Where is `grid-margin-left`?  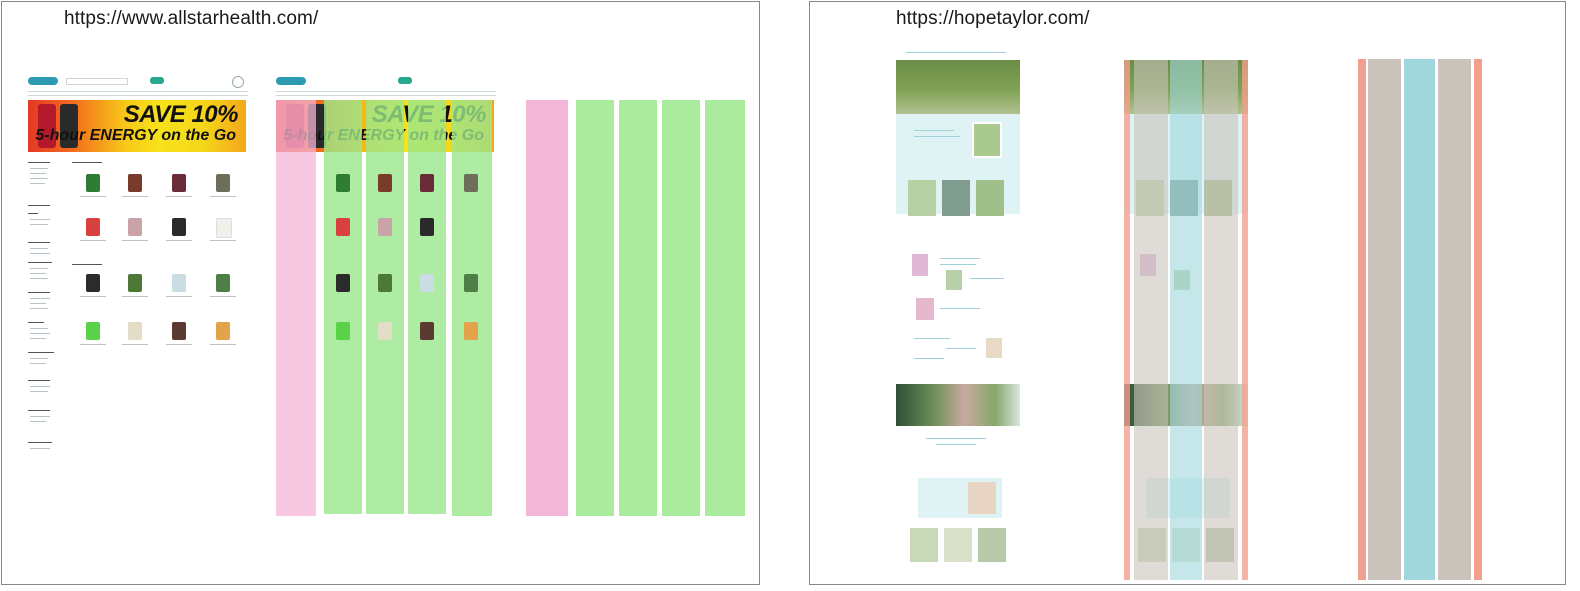 grid-margin-left is located at coordinates (1362, 319).